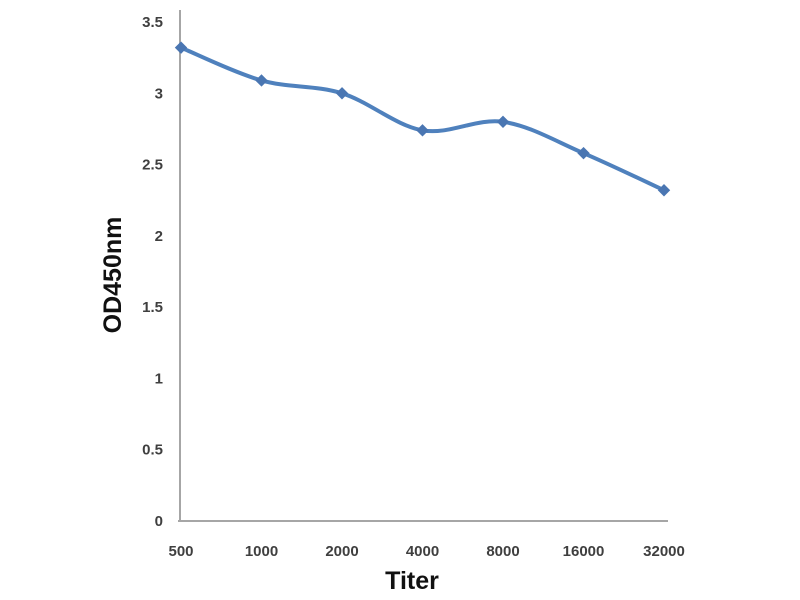 This screenshot has height=600, width=800. I want to click on y-tick-label: 2.5, so click(152, 165).